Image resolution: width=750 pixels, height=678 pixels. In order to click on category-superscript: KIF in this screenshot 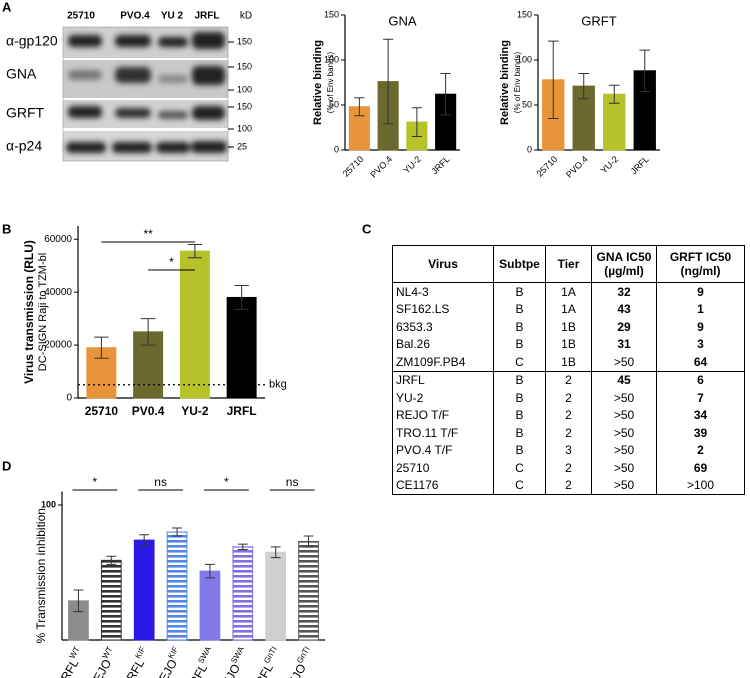, I will do `click(173, 652)`.